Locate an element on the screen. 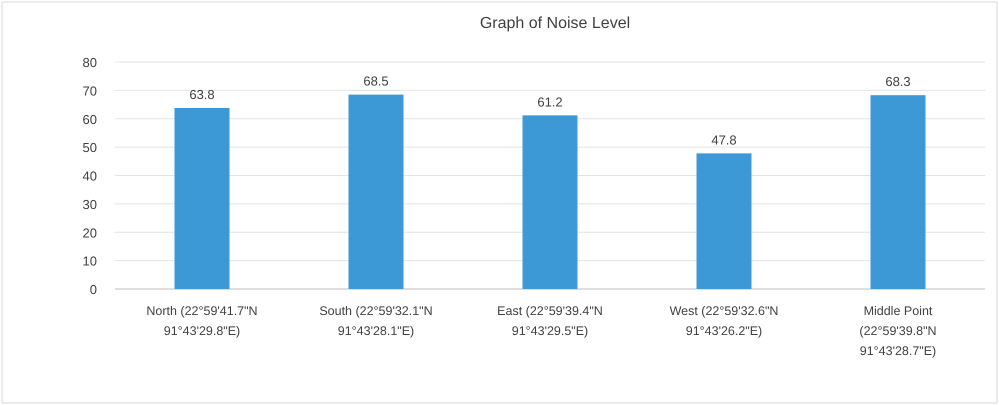 This screenshot has width=999, height=405. data-label: 47.8 is located at coordinates (724, 140).